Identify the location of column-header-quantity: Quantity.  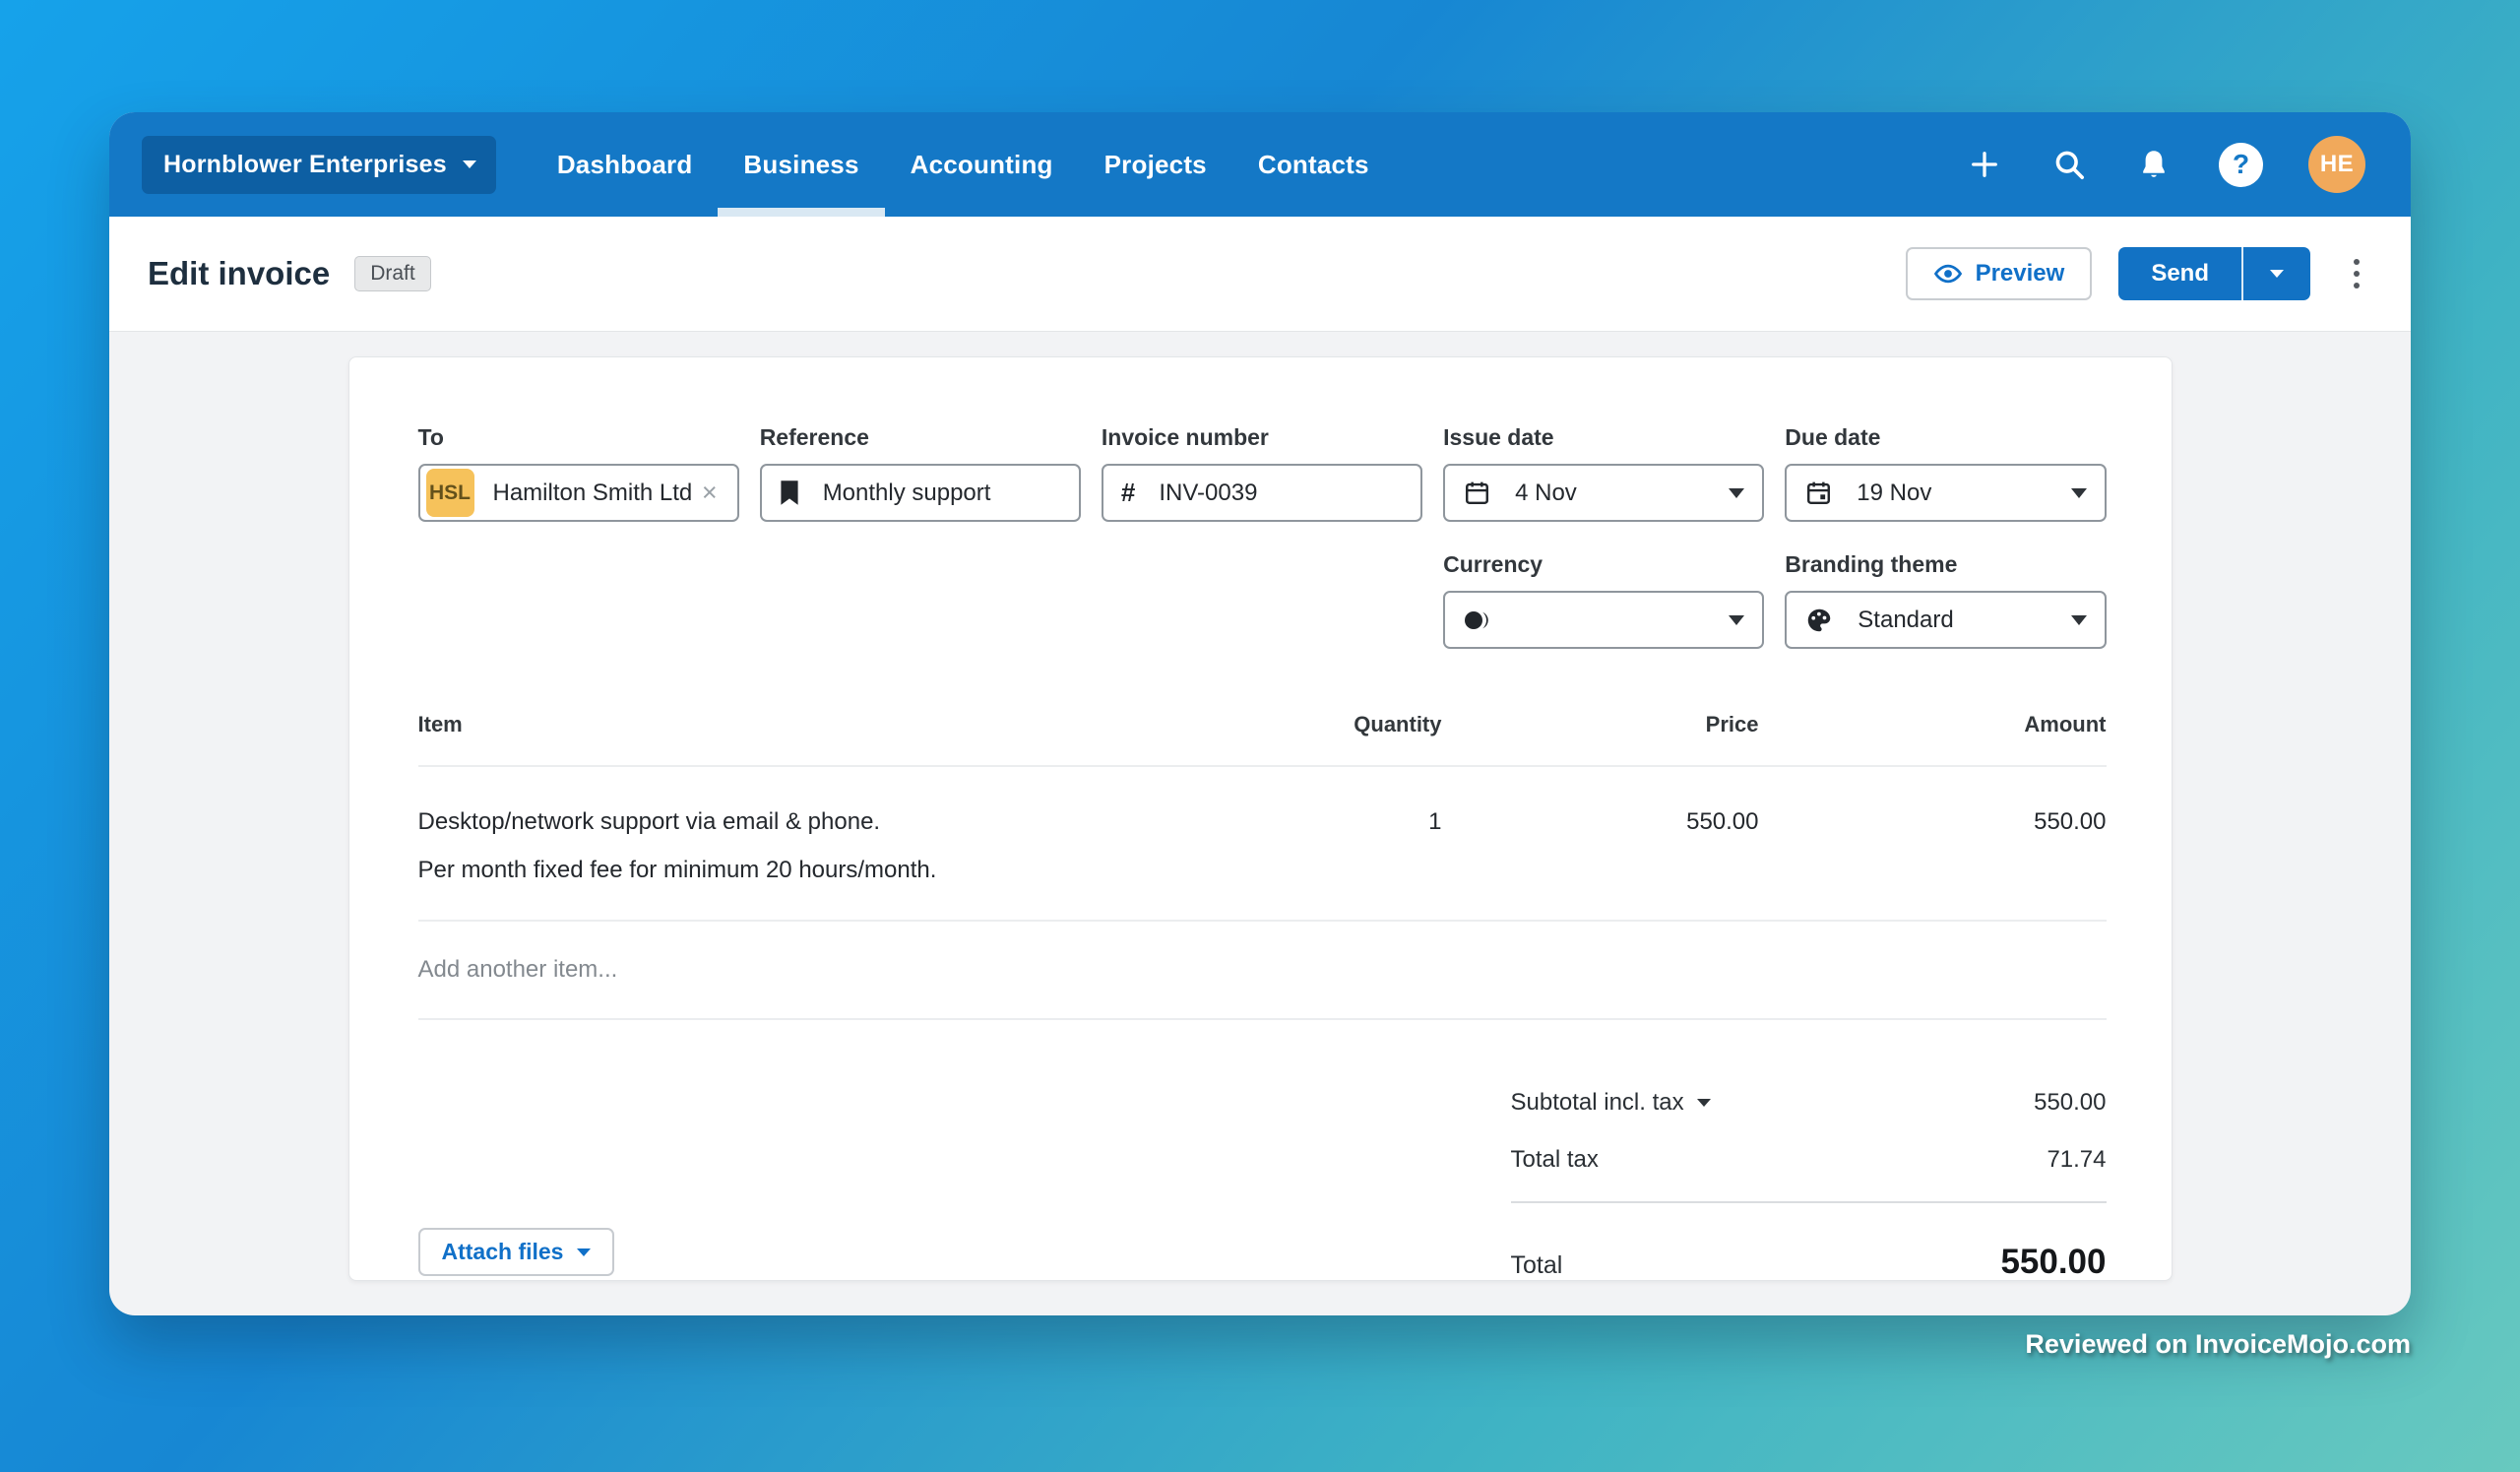
(1398, 724).